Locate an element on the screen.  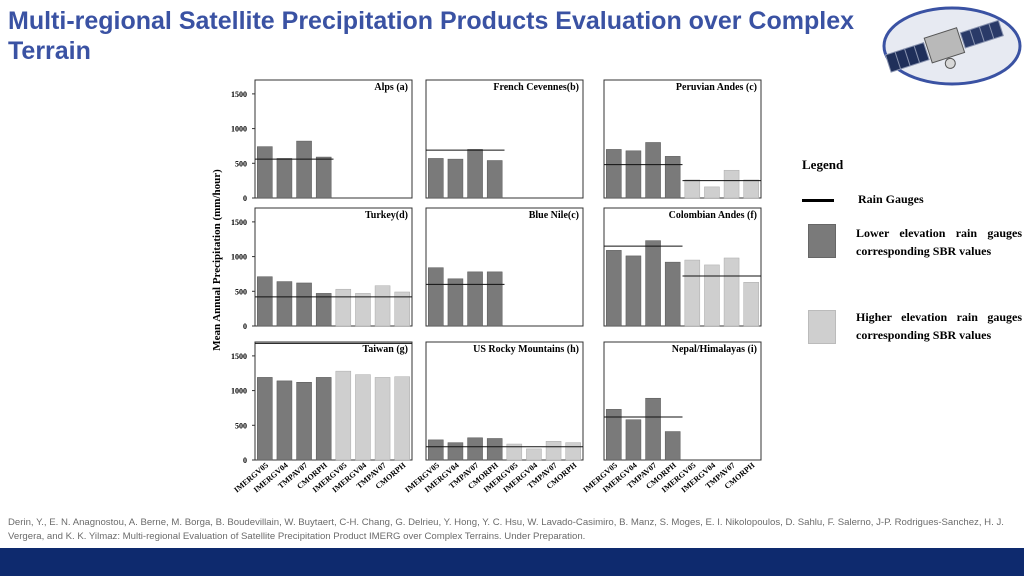
panel-frame is located at coordinates (504, 401).